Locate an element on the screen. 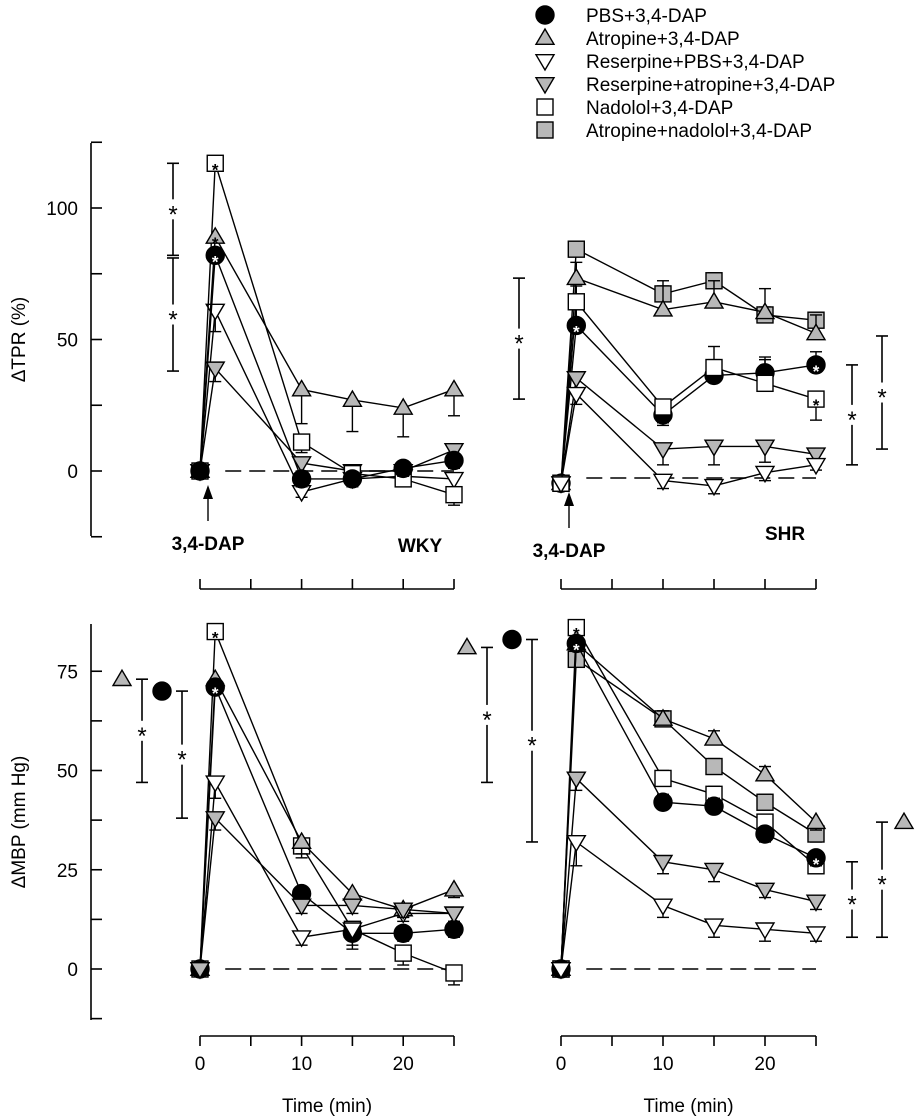 This screenshot has height=1119, width=918. mbp-wky-sig-star-0: * is located at coordinates (141, 736).